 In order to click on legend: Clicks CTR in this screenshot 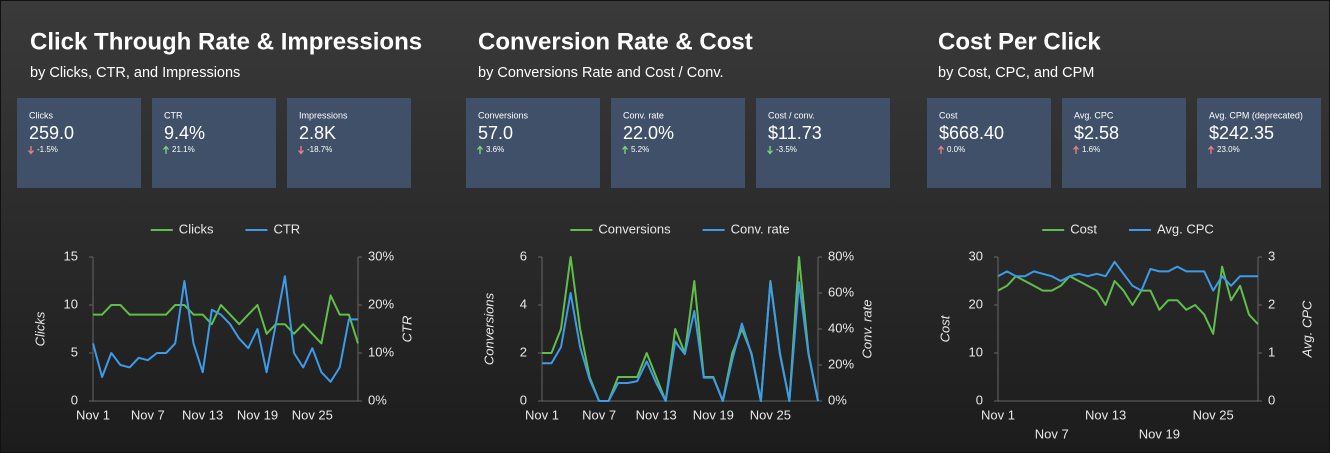, I will do `click(225, 228)`.